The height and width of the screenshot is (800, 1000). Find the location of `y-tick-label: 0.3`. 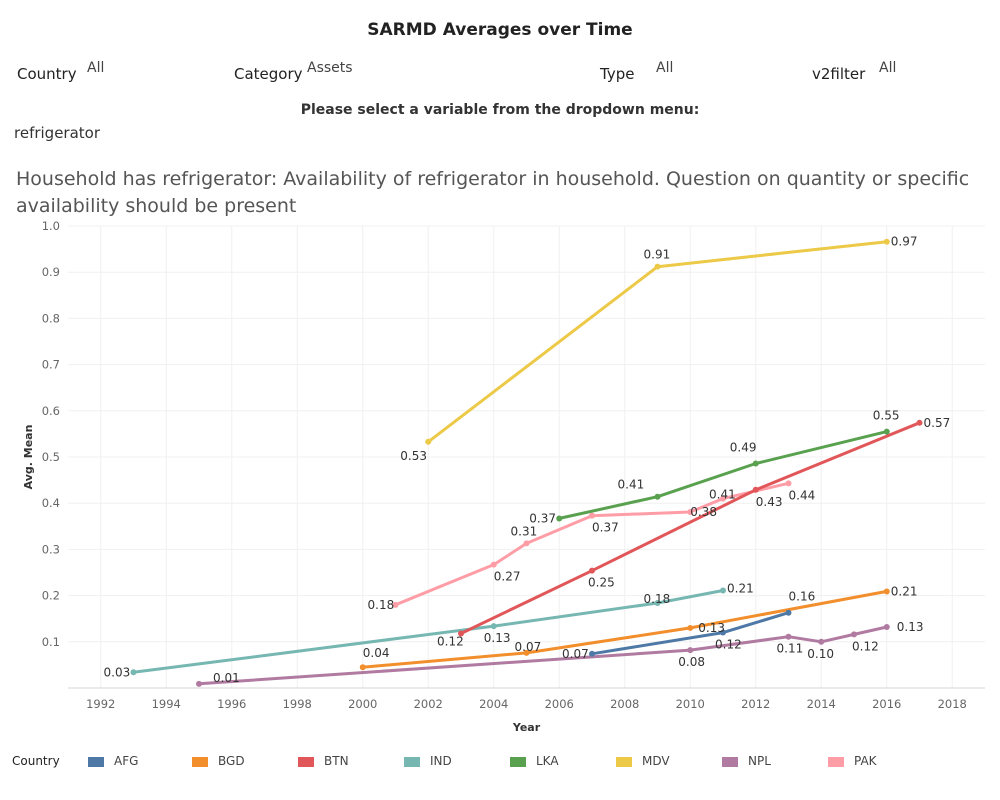

y-tick-label: 0.3 is located at coordinates (51, 549).